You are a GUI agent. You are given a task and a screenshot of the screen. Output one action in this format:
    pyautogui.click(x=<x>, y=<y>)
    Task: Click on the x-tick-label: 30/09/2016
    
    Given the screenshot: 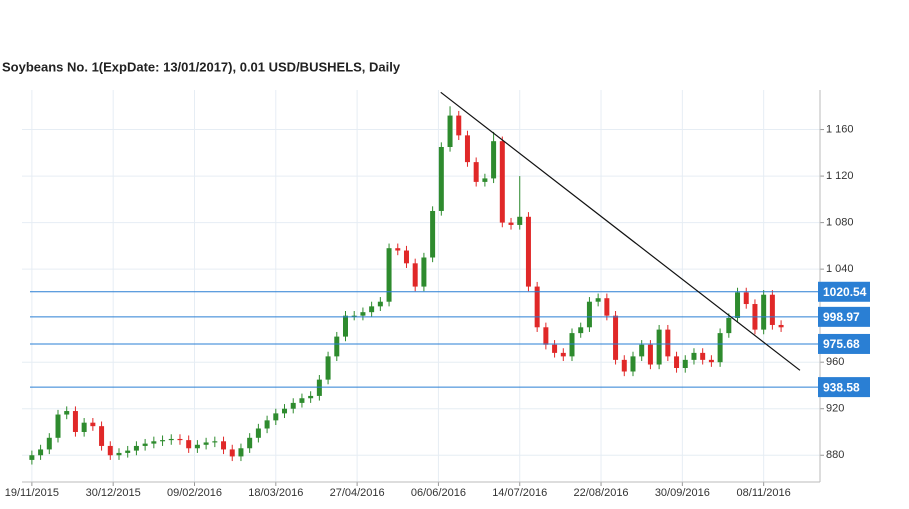 What is the action you would take?
    pyautogui.click(x=682, y=493)
    